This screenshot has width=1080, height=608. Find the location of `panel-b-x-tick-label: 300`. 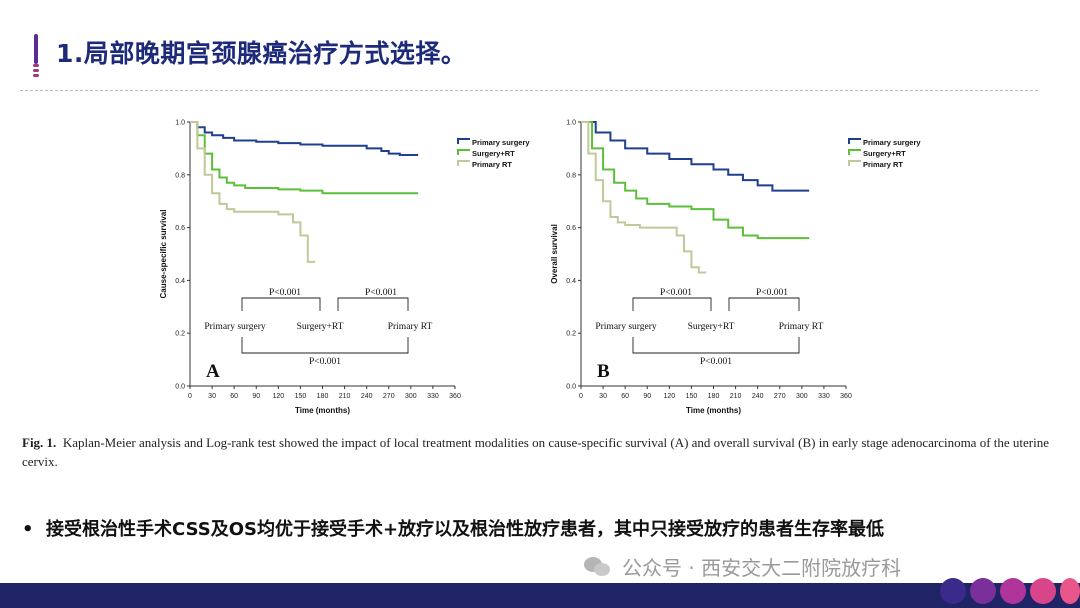

panel-b-x-tick-label: 300 is located at coordinates (802, 396).